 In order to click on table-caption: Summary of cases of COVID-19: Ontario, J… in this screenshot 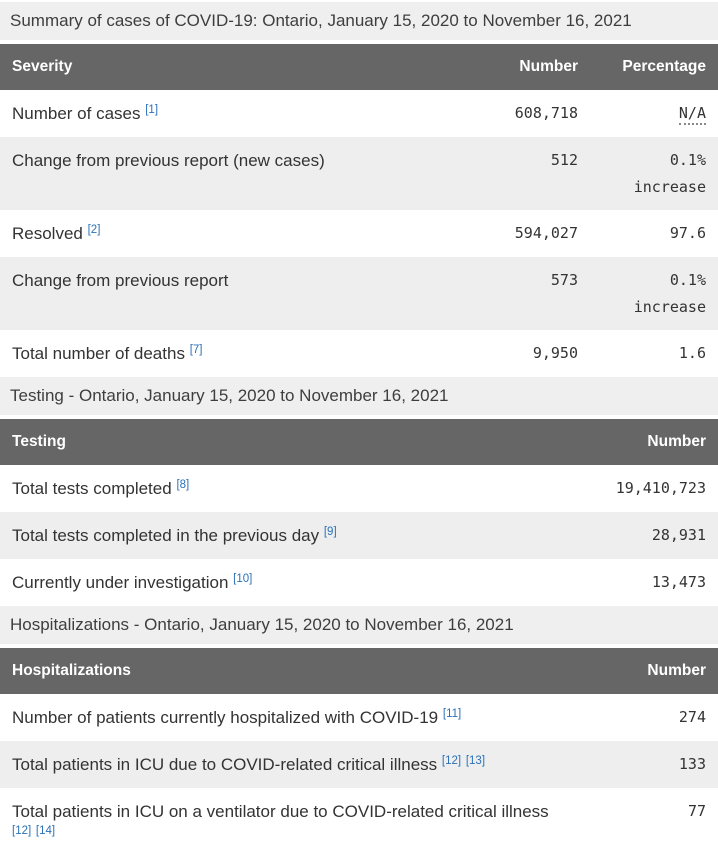, I will do `click(359, 21)`.